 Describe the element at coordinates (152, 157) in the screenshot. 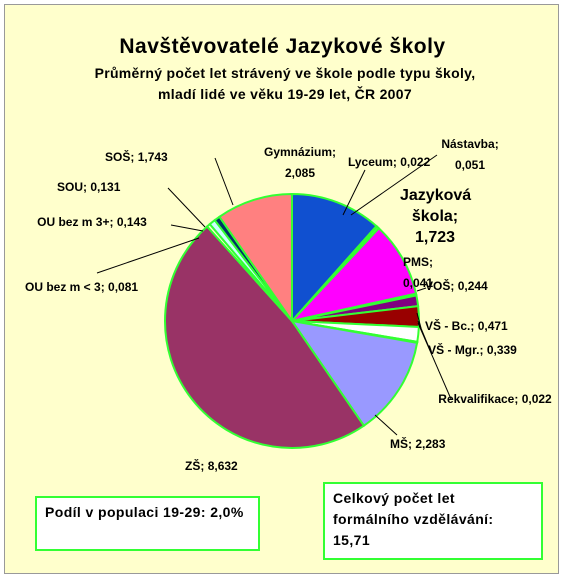

I see `value-label: 1,743` at that location.